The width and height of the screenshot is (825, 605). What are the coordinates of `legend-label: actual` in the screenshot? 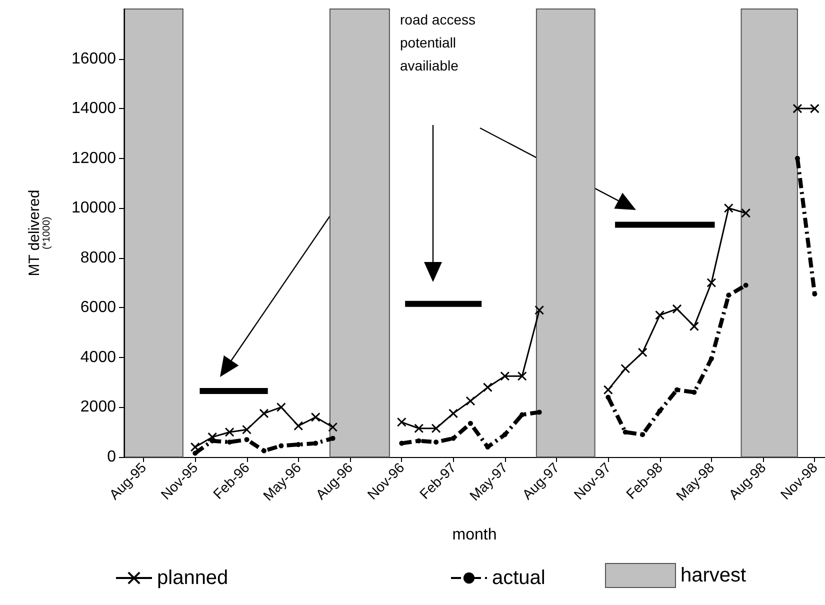 It's located at (519, 578).